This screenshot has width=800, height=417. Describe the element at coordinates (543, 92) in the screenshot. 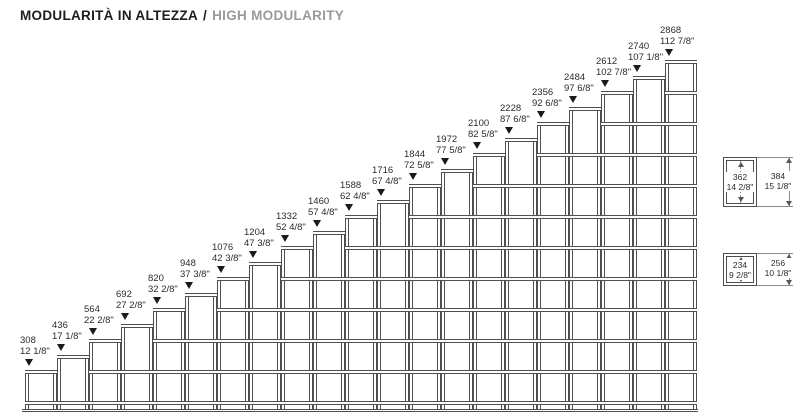

I see `height-label-mm: 2356` at that location.